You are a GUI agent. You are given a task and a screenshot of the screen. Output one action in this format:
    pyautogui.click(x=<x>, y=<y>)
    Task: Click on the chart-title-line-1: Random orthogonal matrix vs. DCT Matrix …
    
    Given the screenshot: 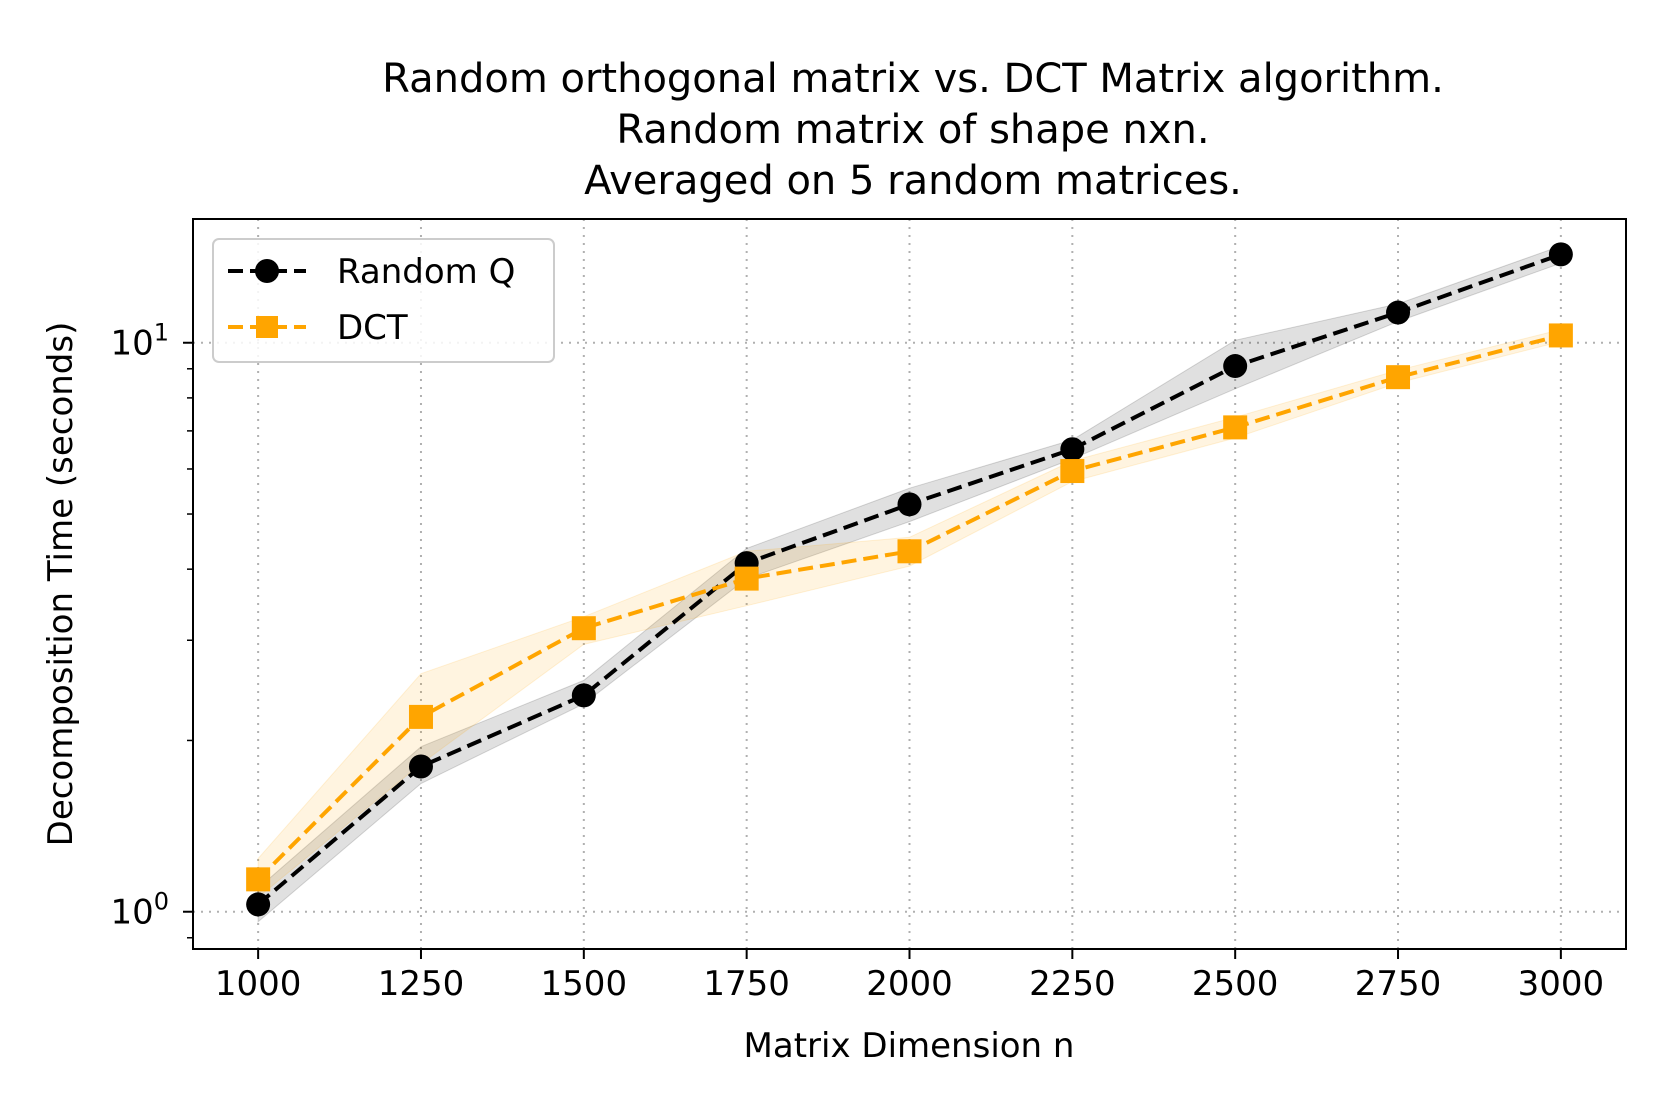 What is the action you would take?
    pyautogui.click(x=913, y=79)
    